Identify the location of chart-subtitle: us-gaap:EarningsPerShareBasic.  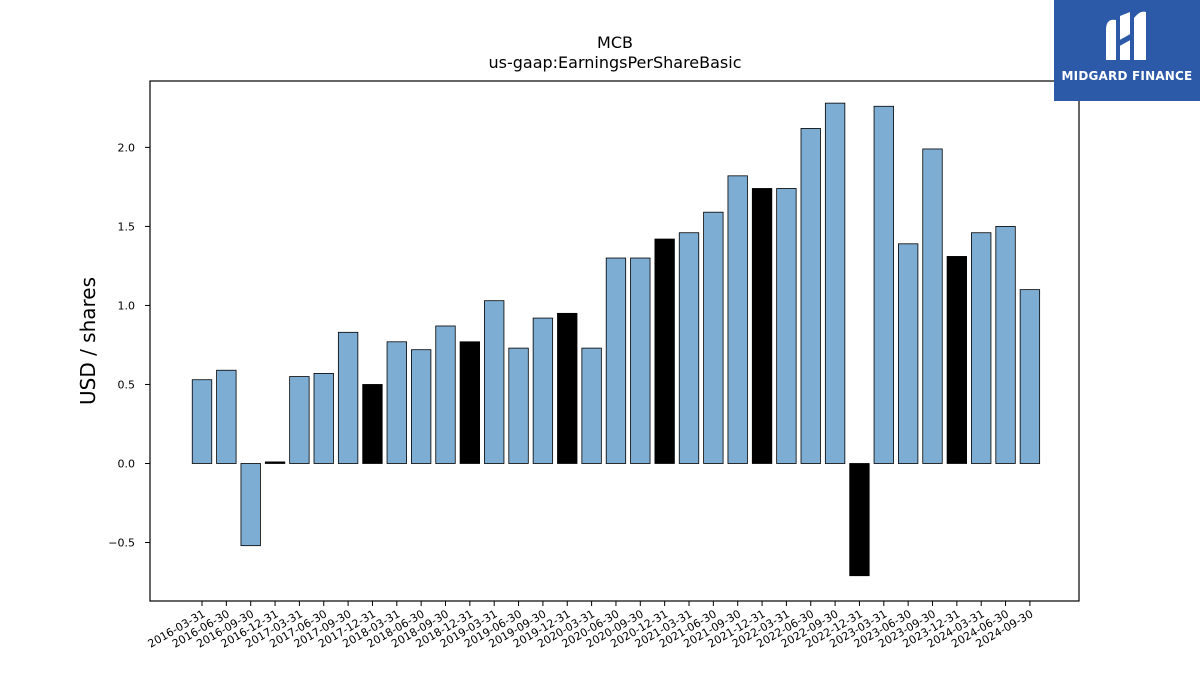
(614, 62).